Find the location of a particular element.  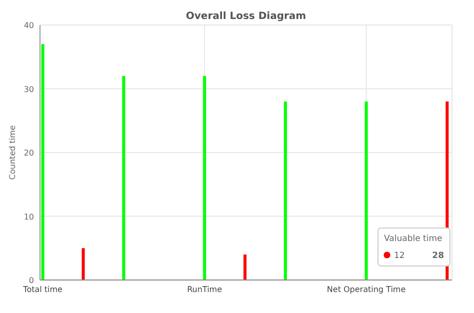

y-tick-label: 40 is located at coordinates (29, 25).